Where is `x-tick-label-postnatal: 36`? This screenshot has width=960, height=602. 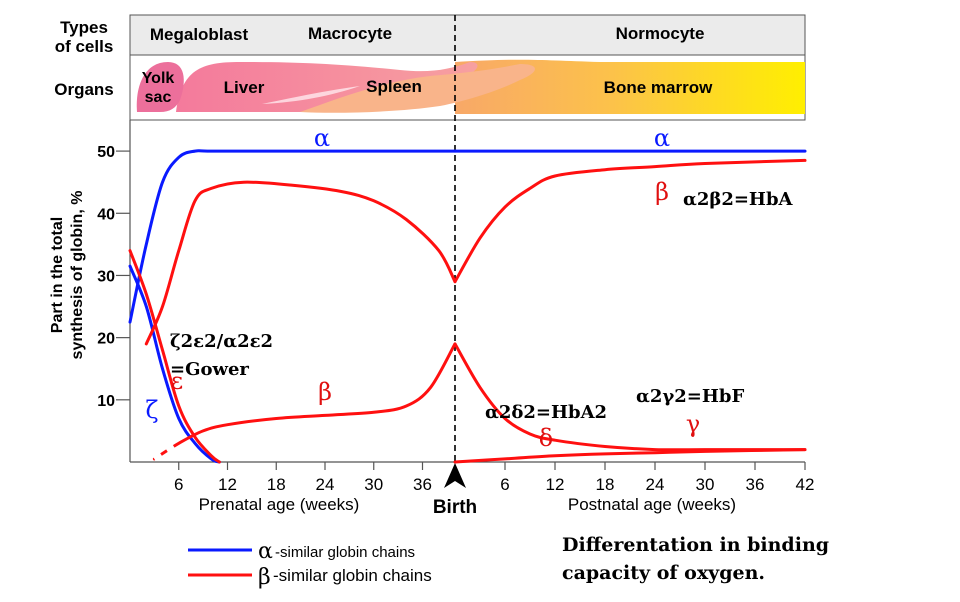
x-tick-label-postnatal: 36 is located at coordinates (755, 484).